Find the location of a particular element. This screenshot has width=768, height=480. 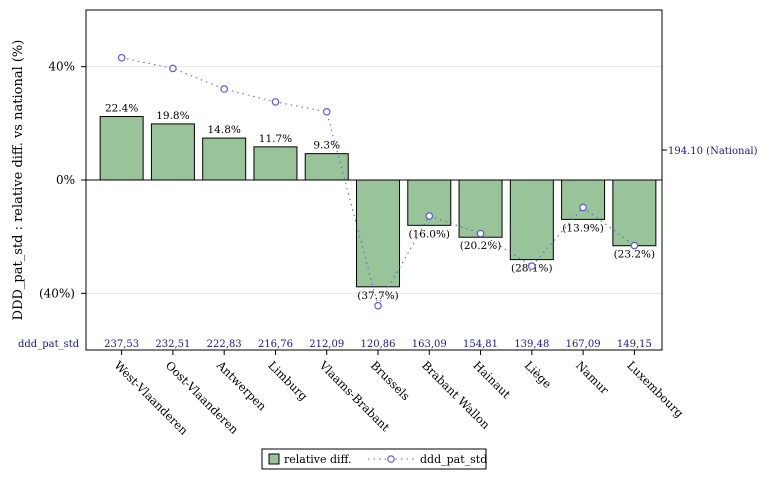

bar-data-label: 14.8% is located at coordinates (224, 130).